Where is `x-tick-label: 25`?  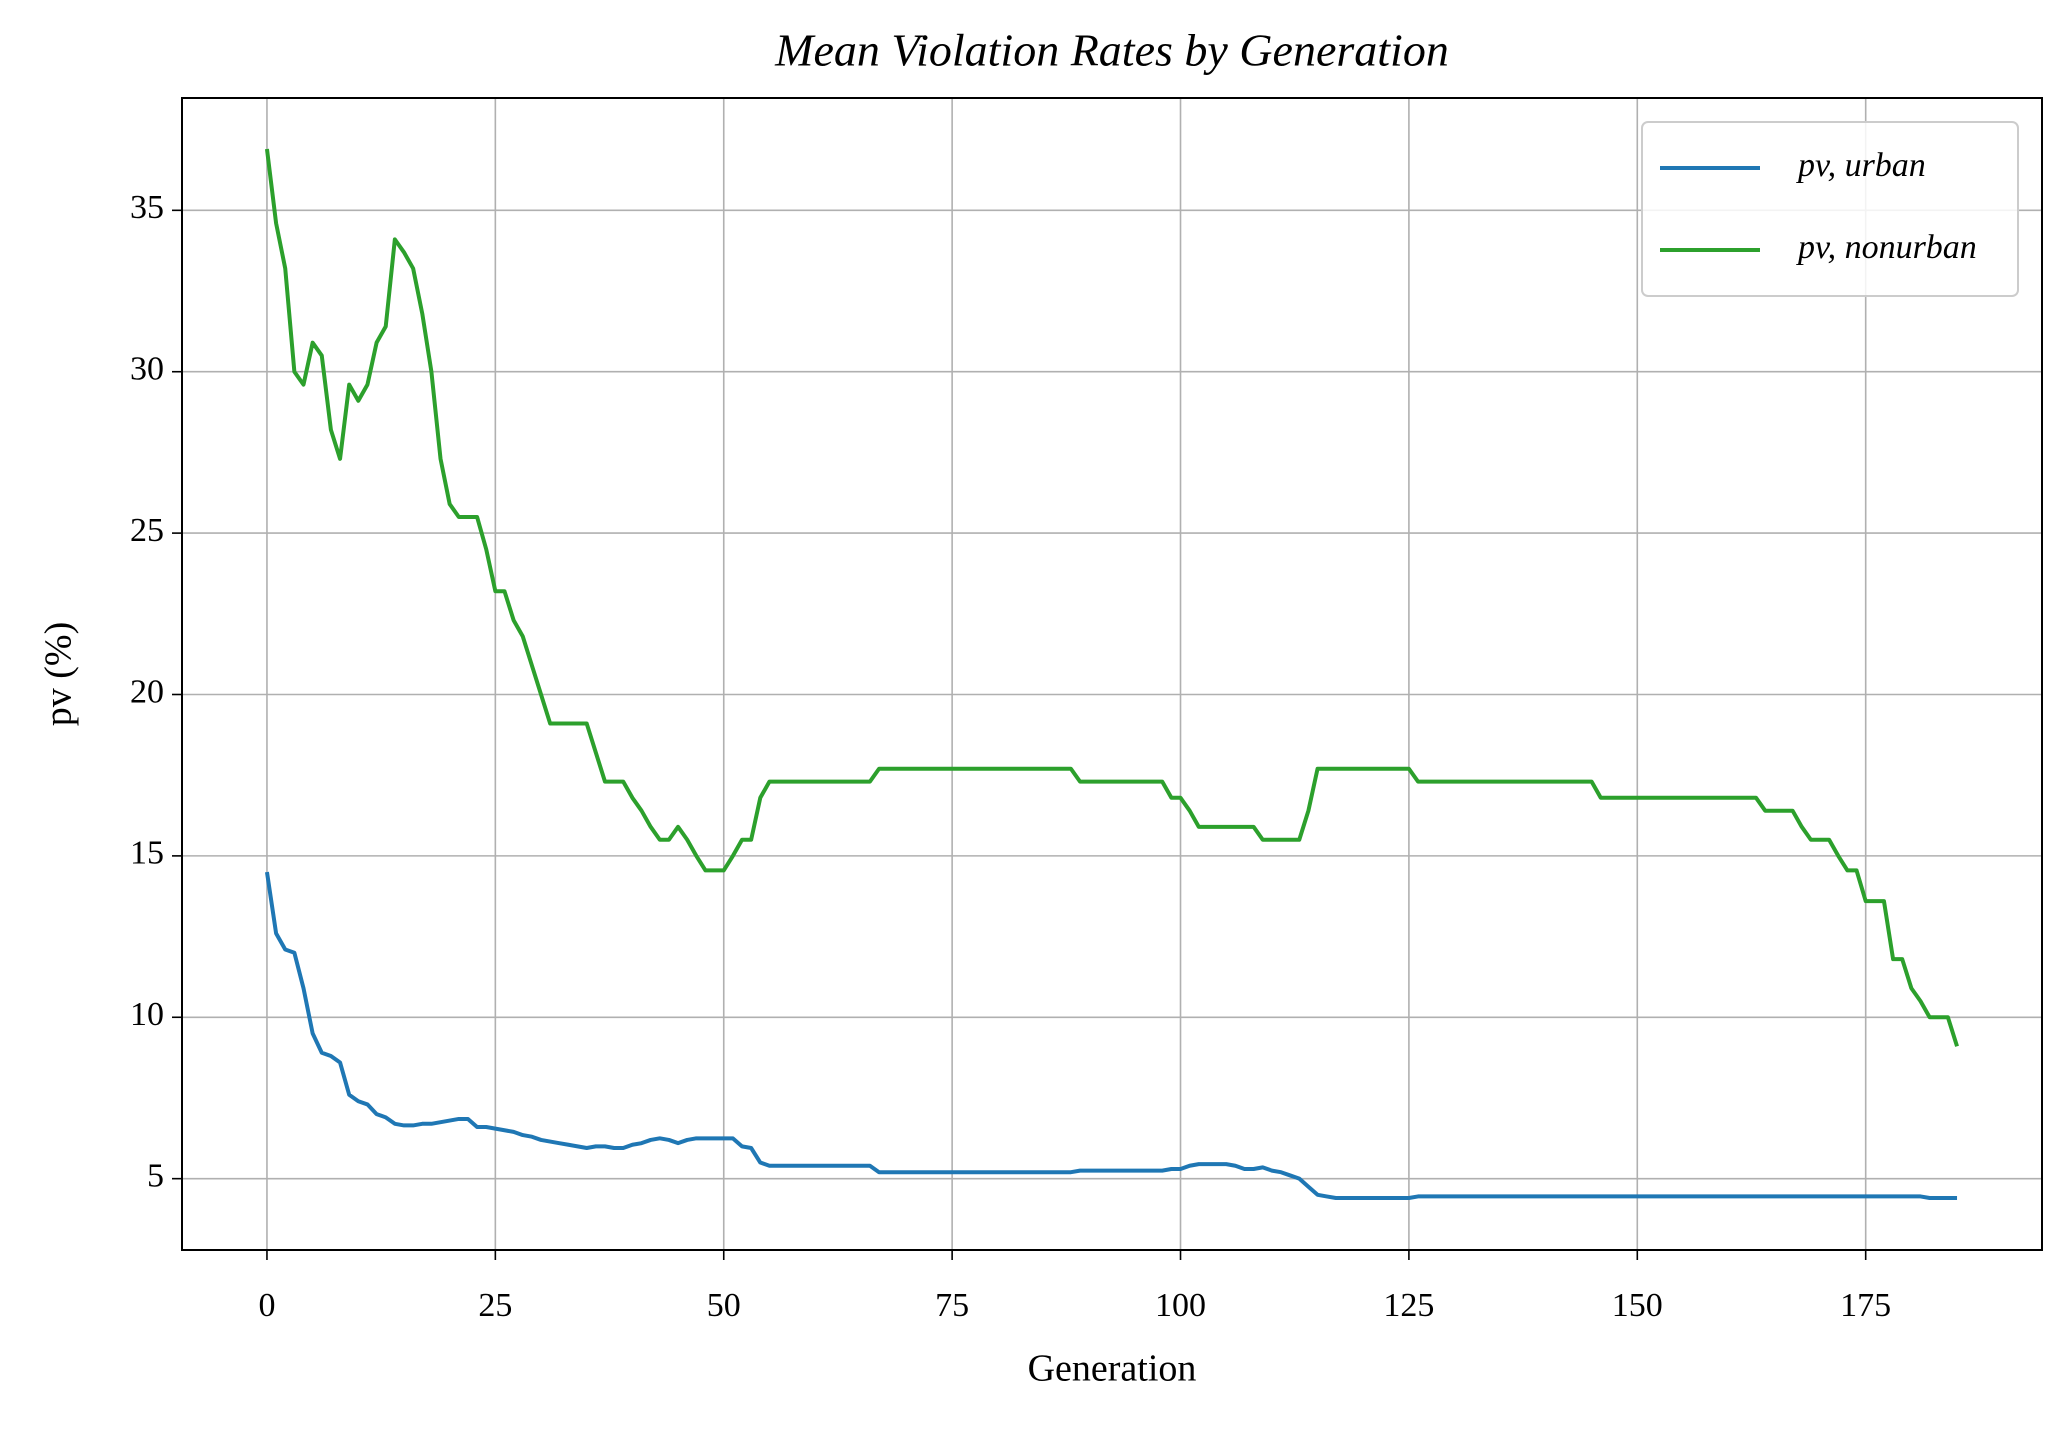 x-tick-label: 25 is located at coordinates (495, 1305).